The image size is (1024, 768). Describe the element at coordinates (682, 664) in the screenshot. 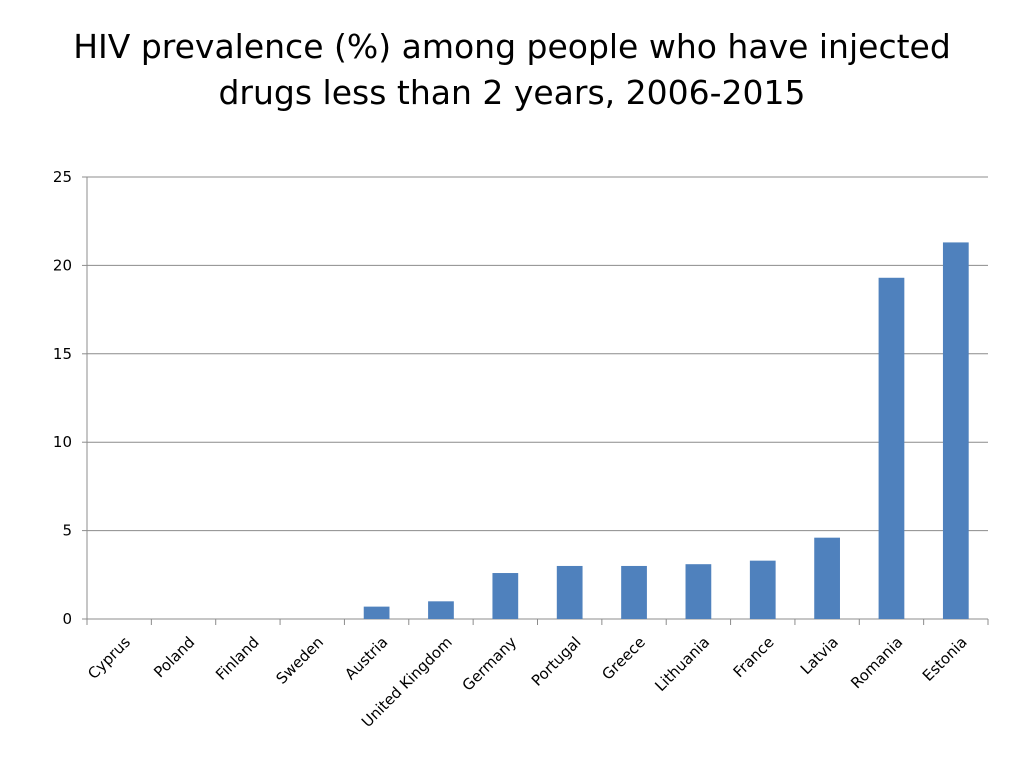

I see `x-tick-label: Lithuania` at that location.